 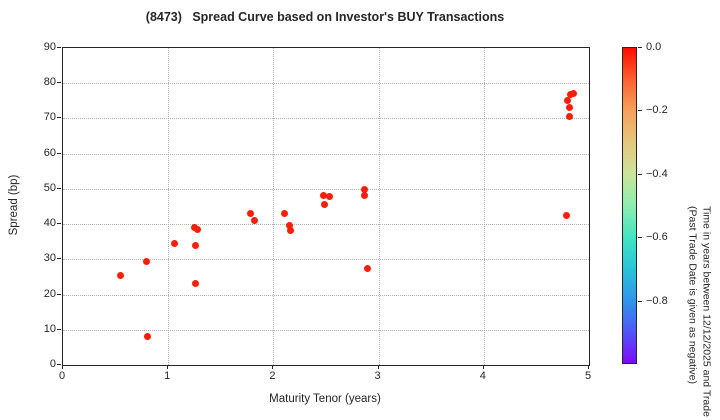 What do you see at coordinates (657, 173) in the screenshot?
I see `colorbar-tick-label: −0.4` at bounding box center [657, 173].